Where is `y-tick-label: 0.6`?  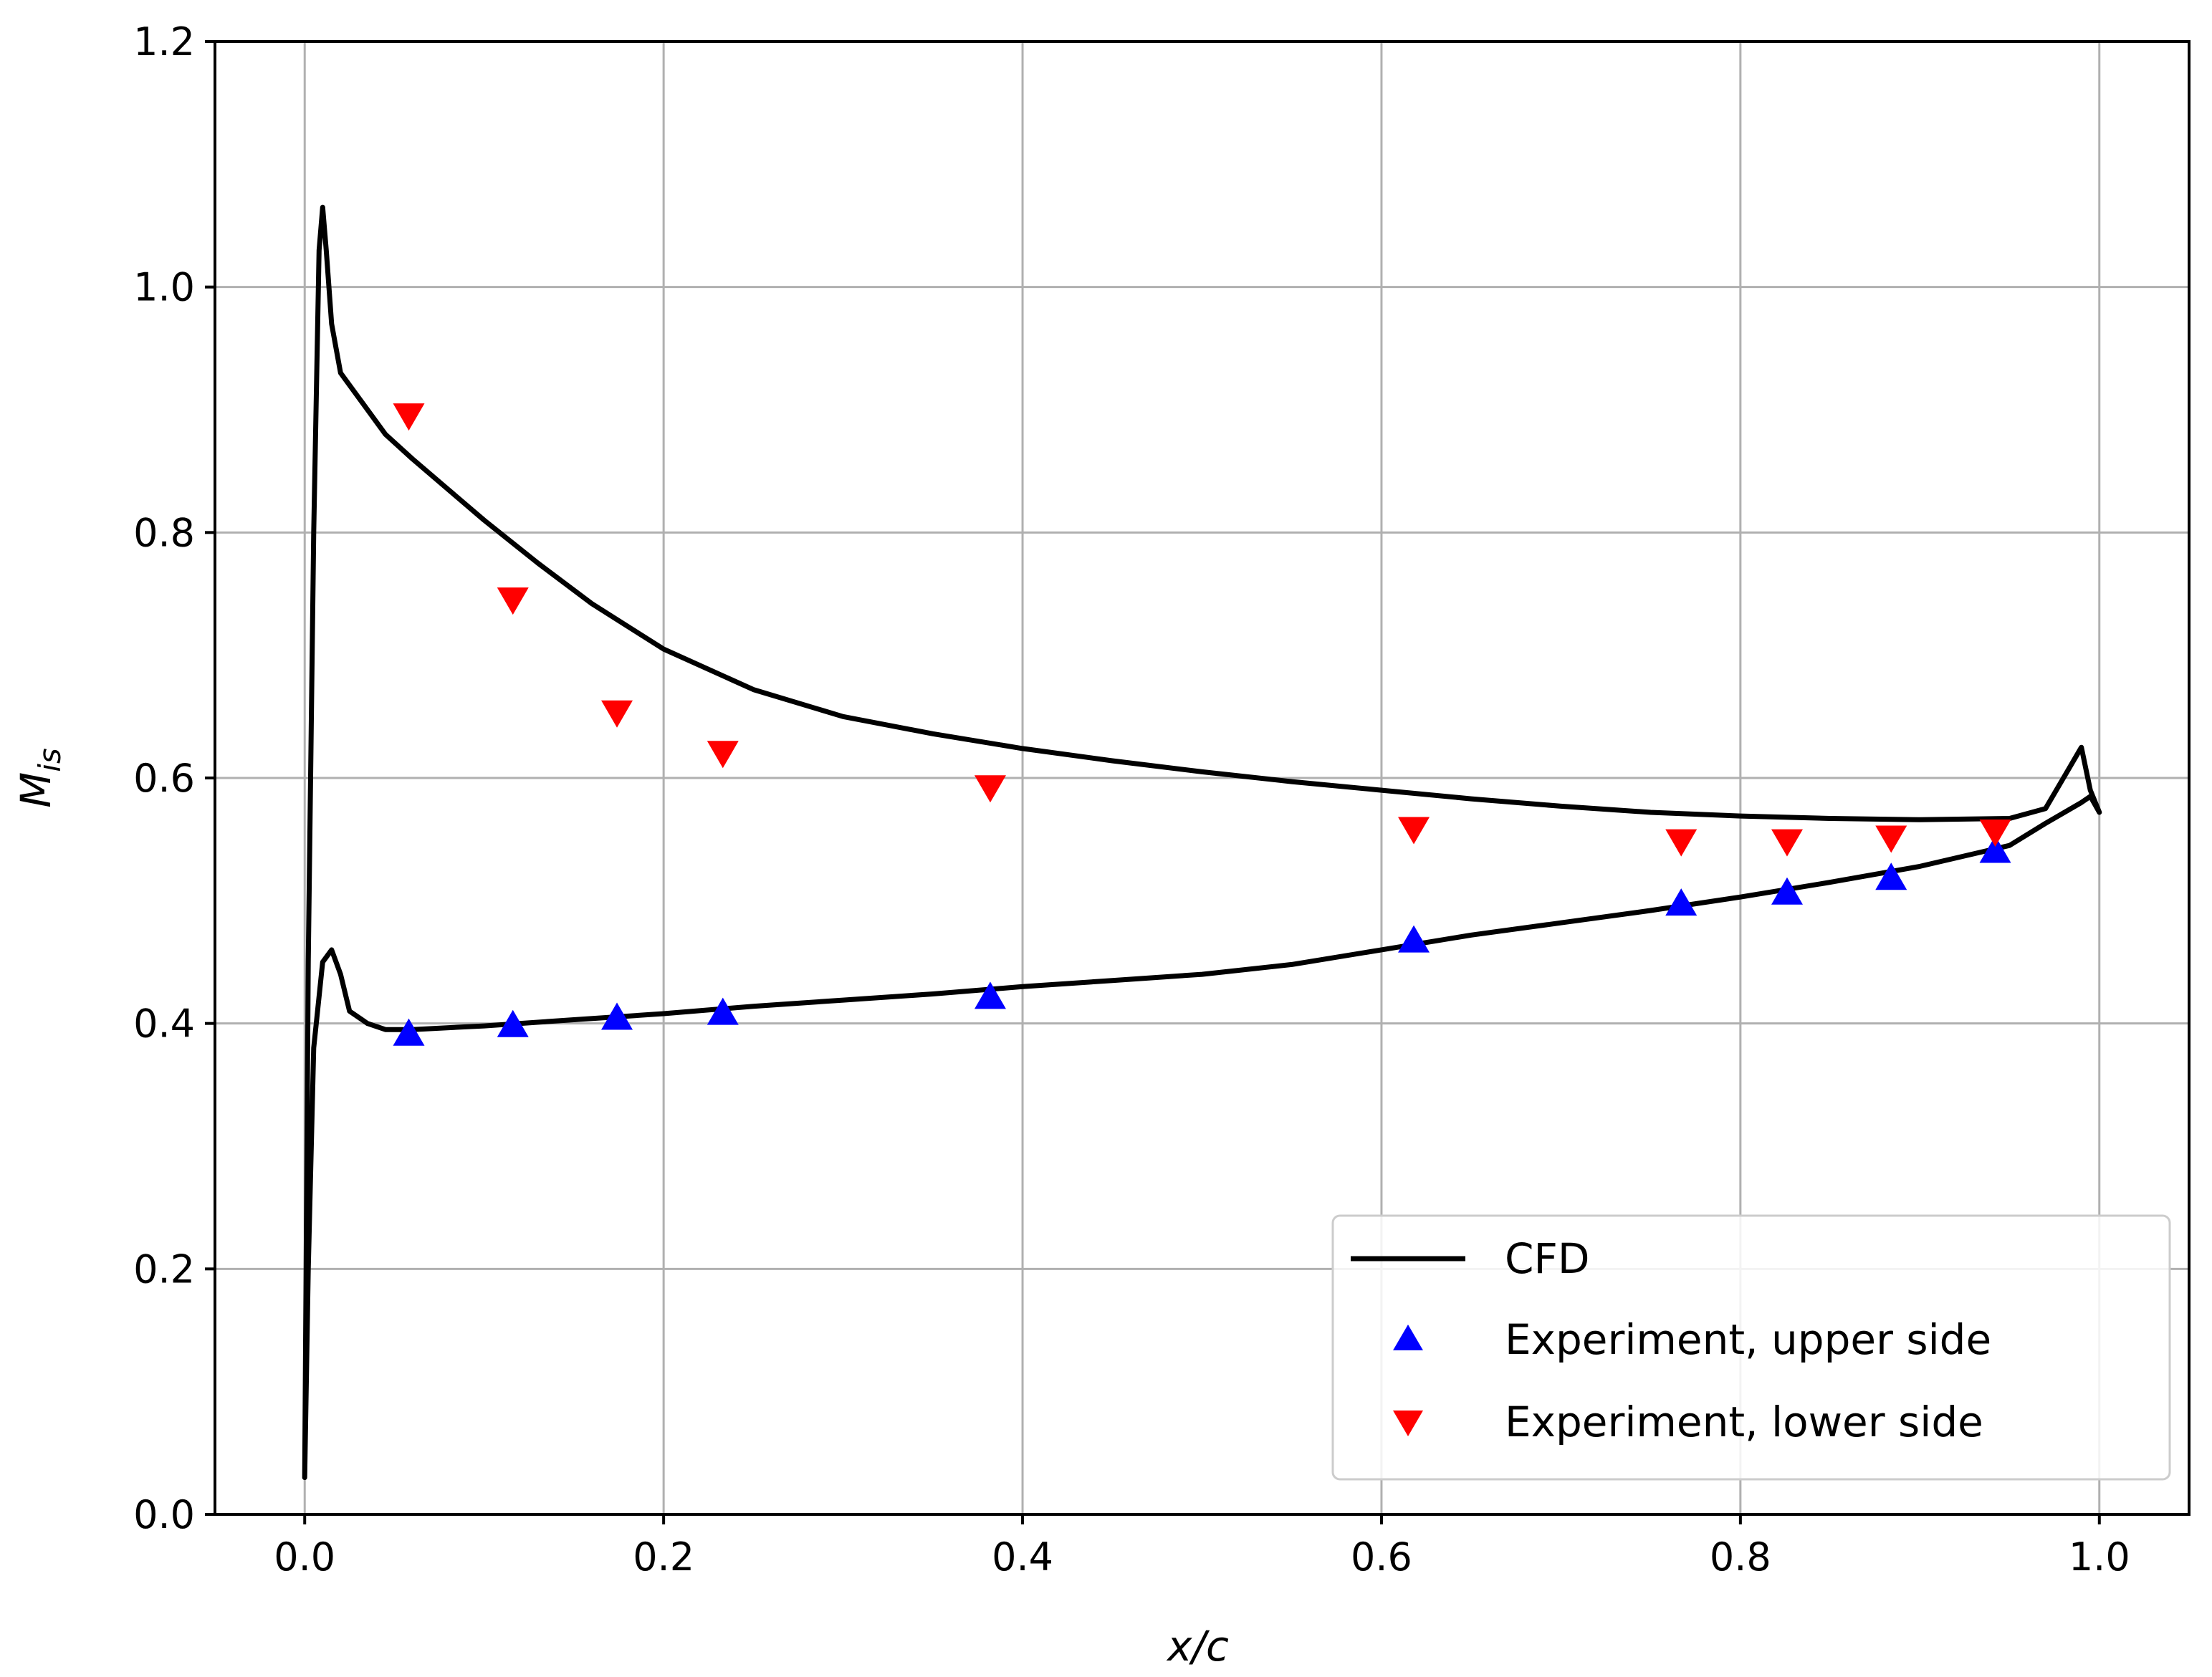 y-tick-label: 0.6 is located at coordinates (164, 778).